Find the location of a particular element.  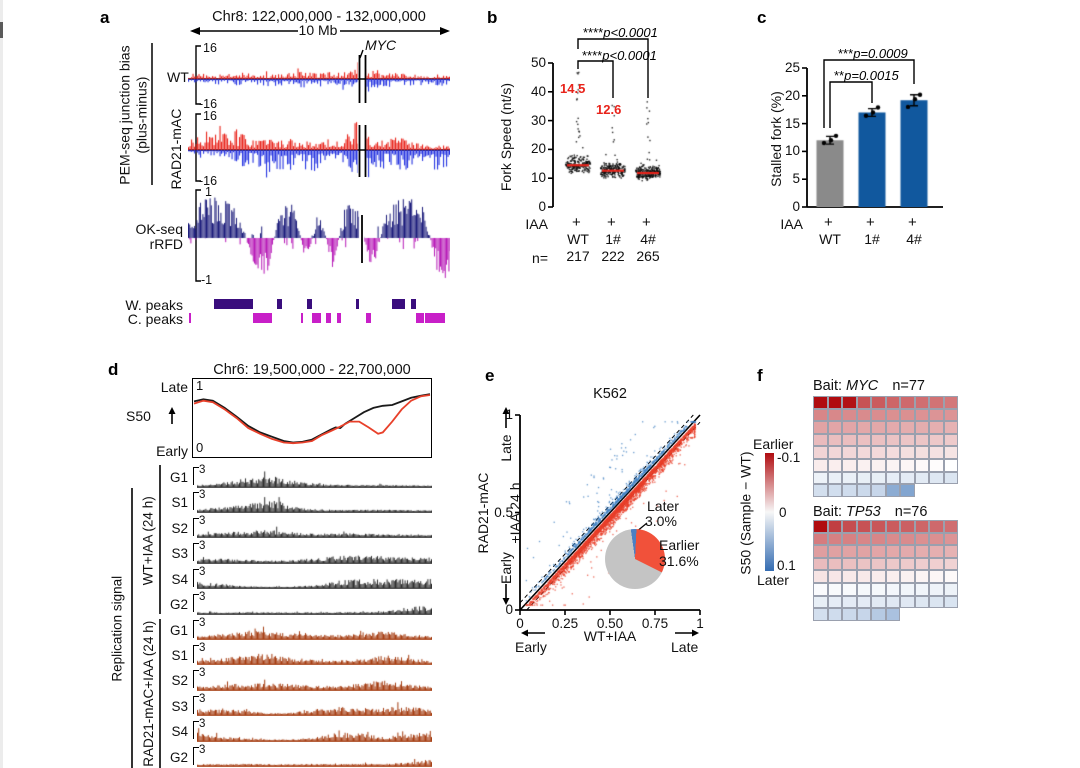

y-tick-label: 15 is located at coordinates (792, 123).